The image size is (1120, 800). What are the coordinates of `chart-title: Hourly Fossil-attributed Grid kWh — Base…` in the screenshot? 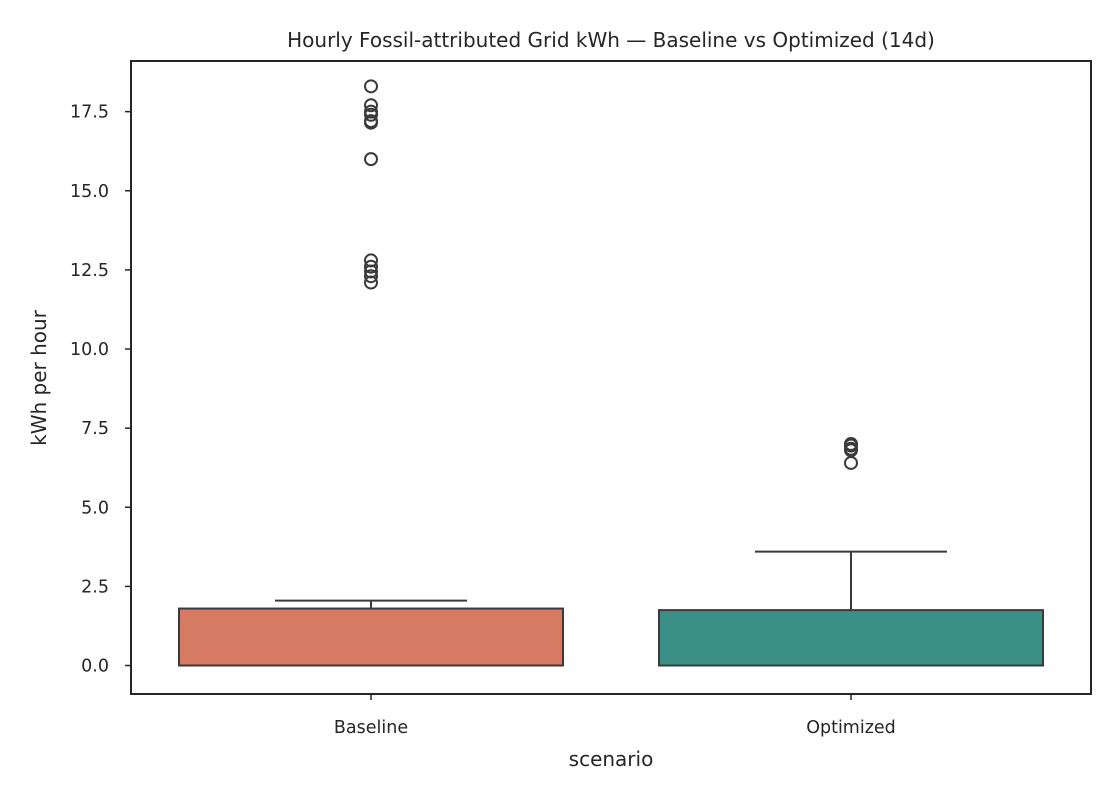 It's located at (611, 40).